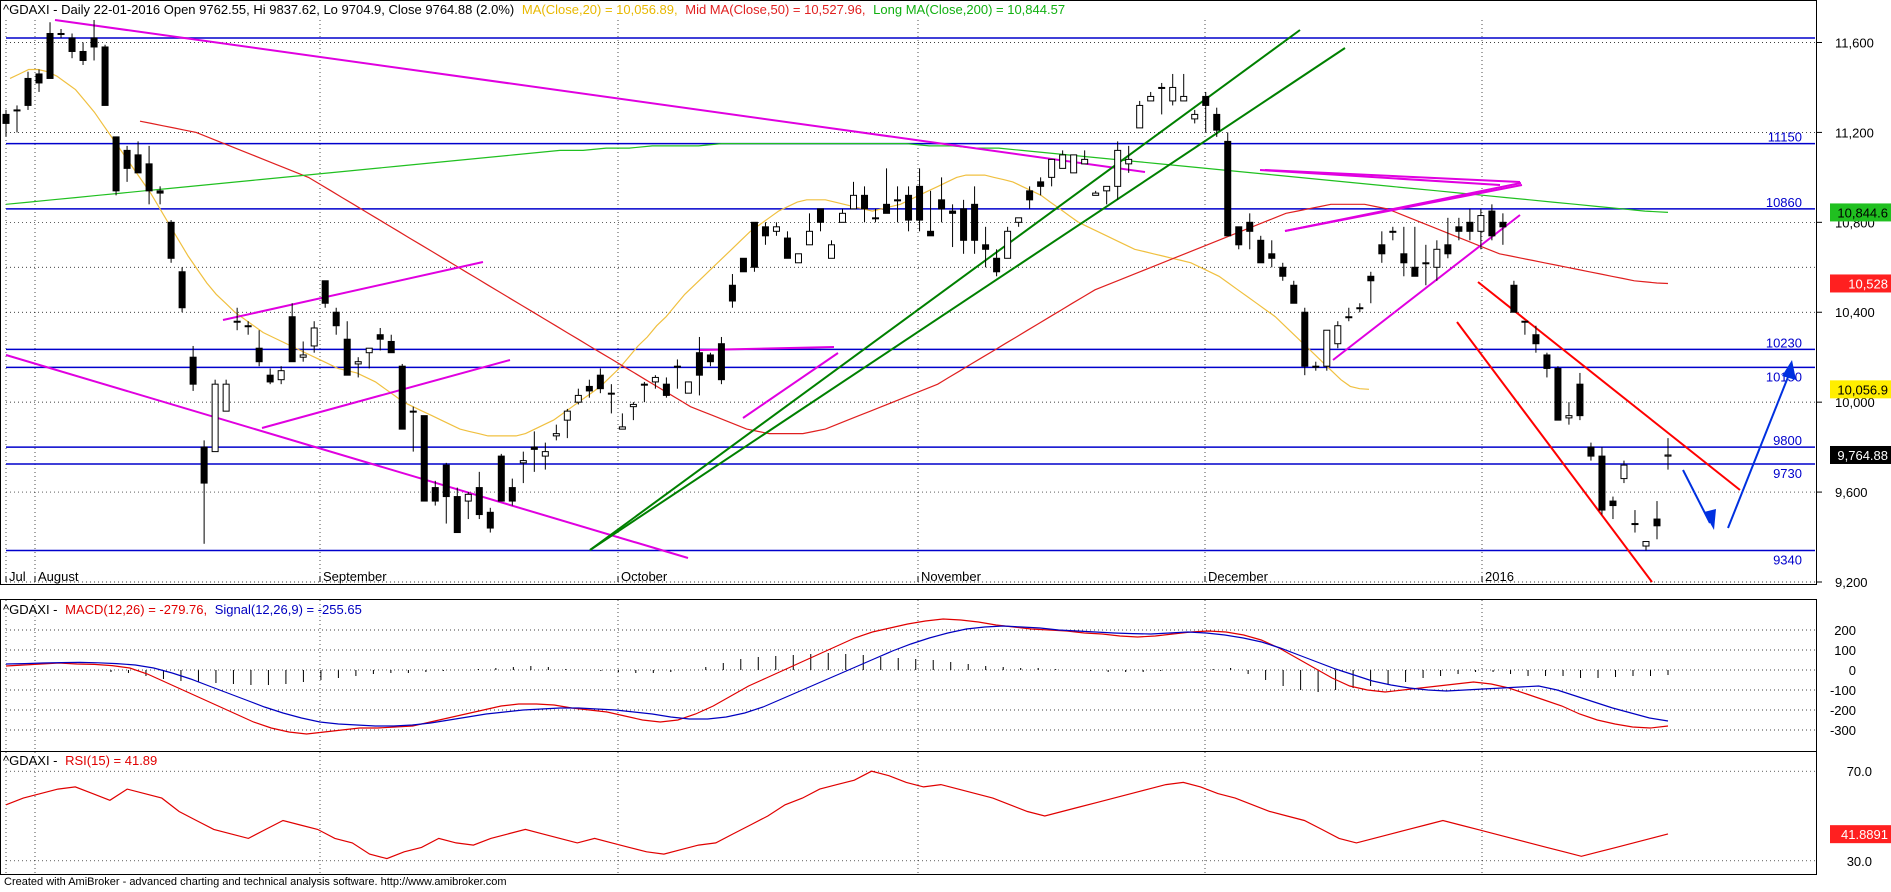  I want to click on level-label: 10150, so click(1784, 376).